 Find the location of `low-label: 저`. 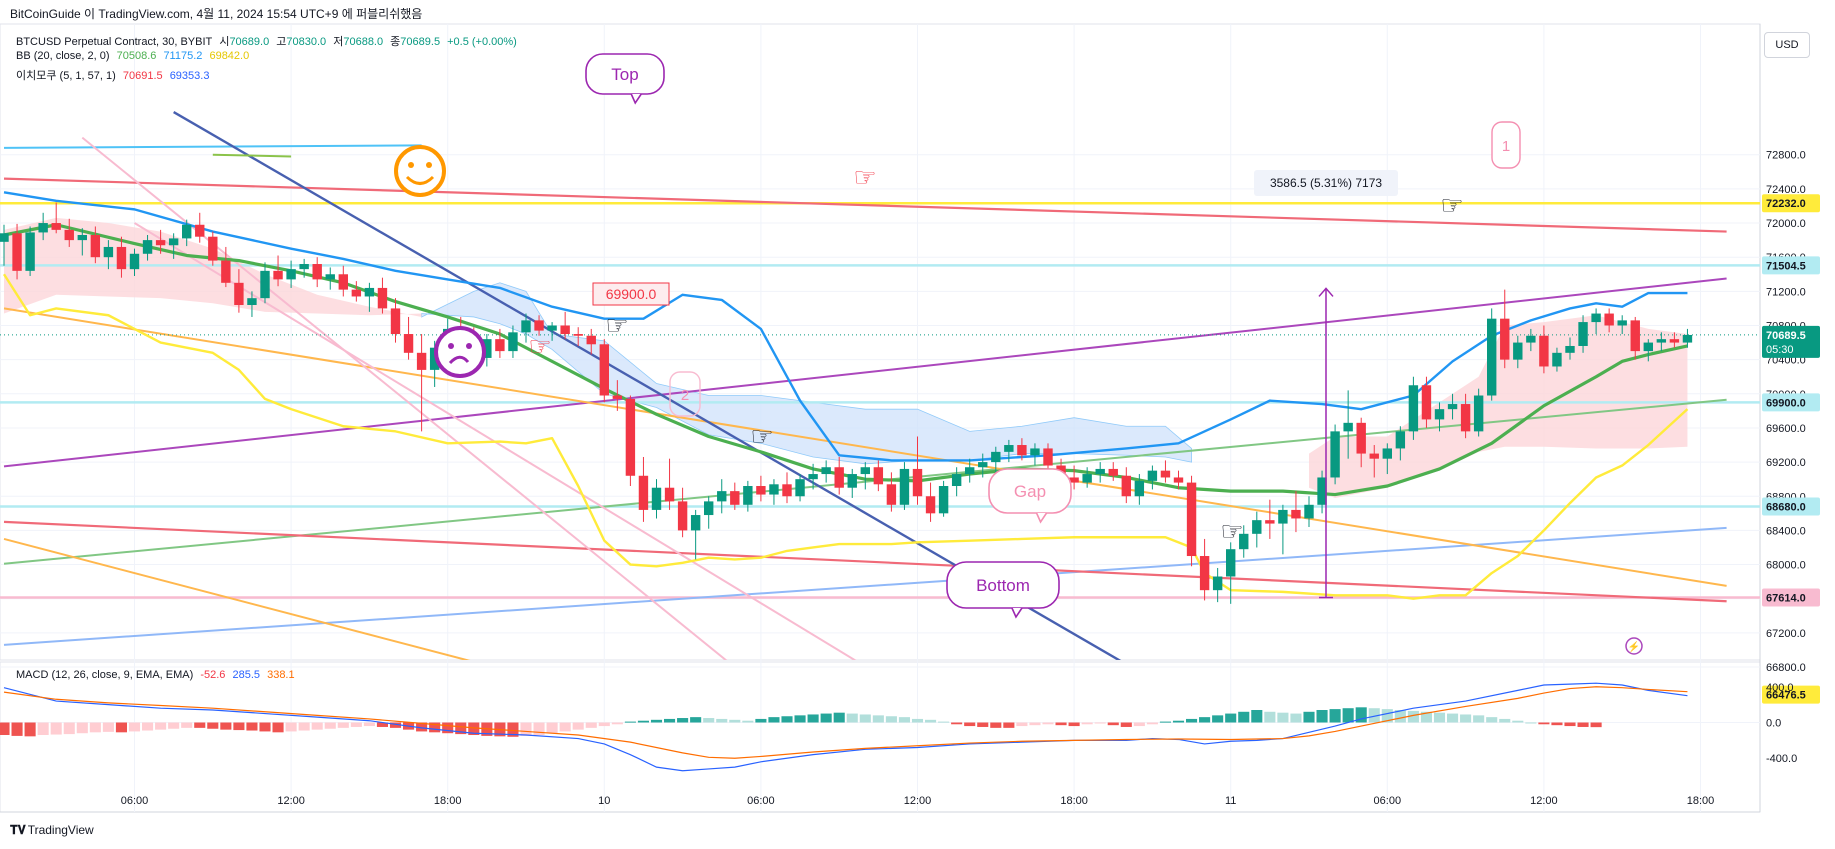

low-label: 저 is located at coordinates (338, 42).